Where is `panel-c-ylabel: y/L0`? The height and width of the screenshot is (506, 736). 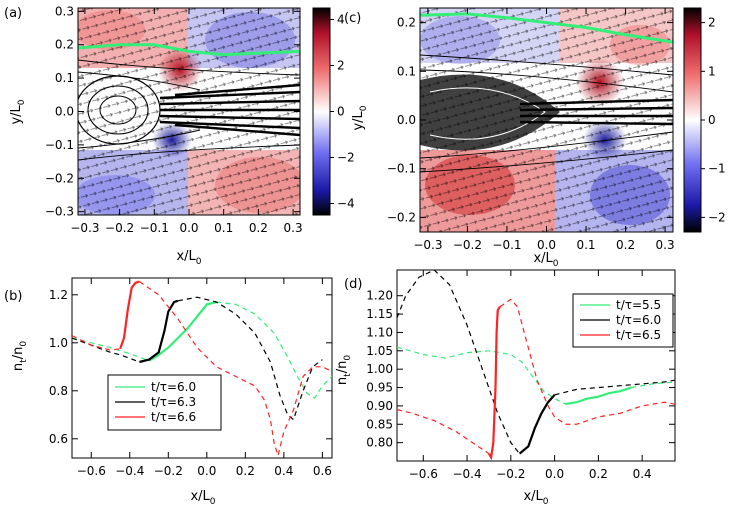
panel-c-ylabel: y/L0 is located at coordinates (360, 117).